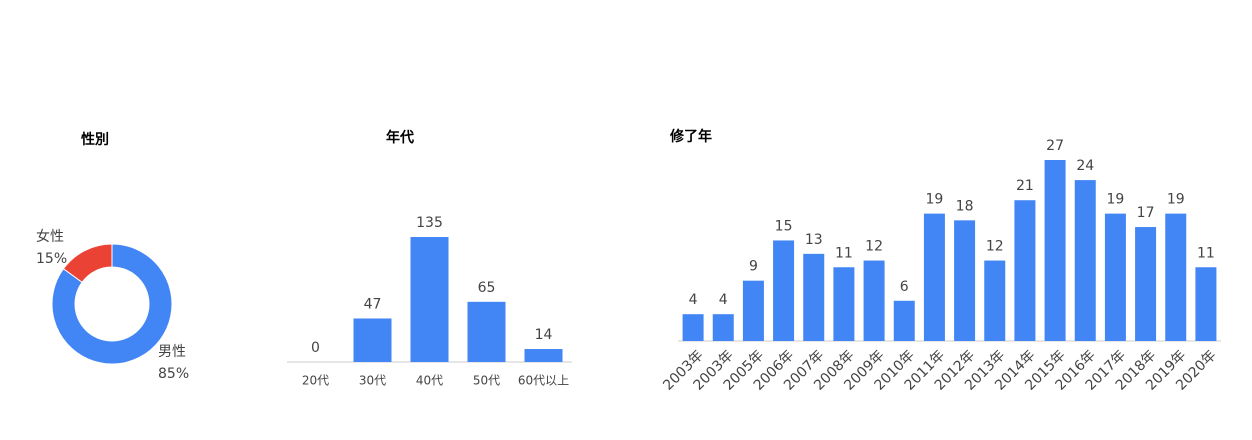 Image resolution: width=1252 pixels, height=440 pixels. What do you see at coordinates (814, 240) in the screenshot?
I see `value-label: 13` at bounding box center [814, 240].